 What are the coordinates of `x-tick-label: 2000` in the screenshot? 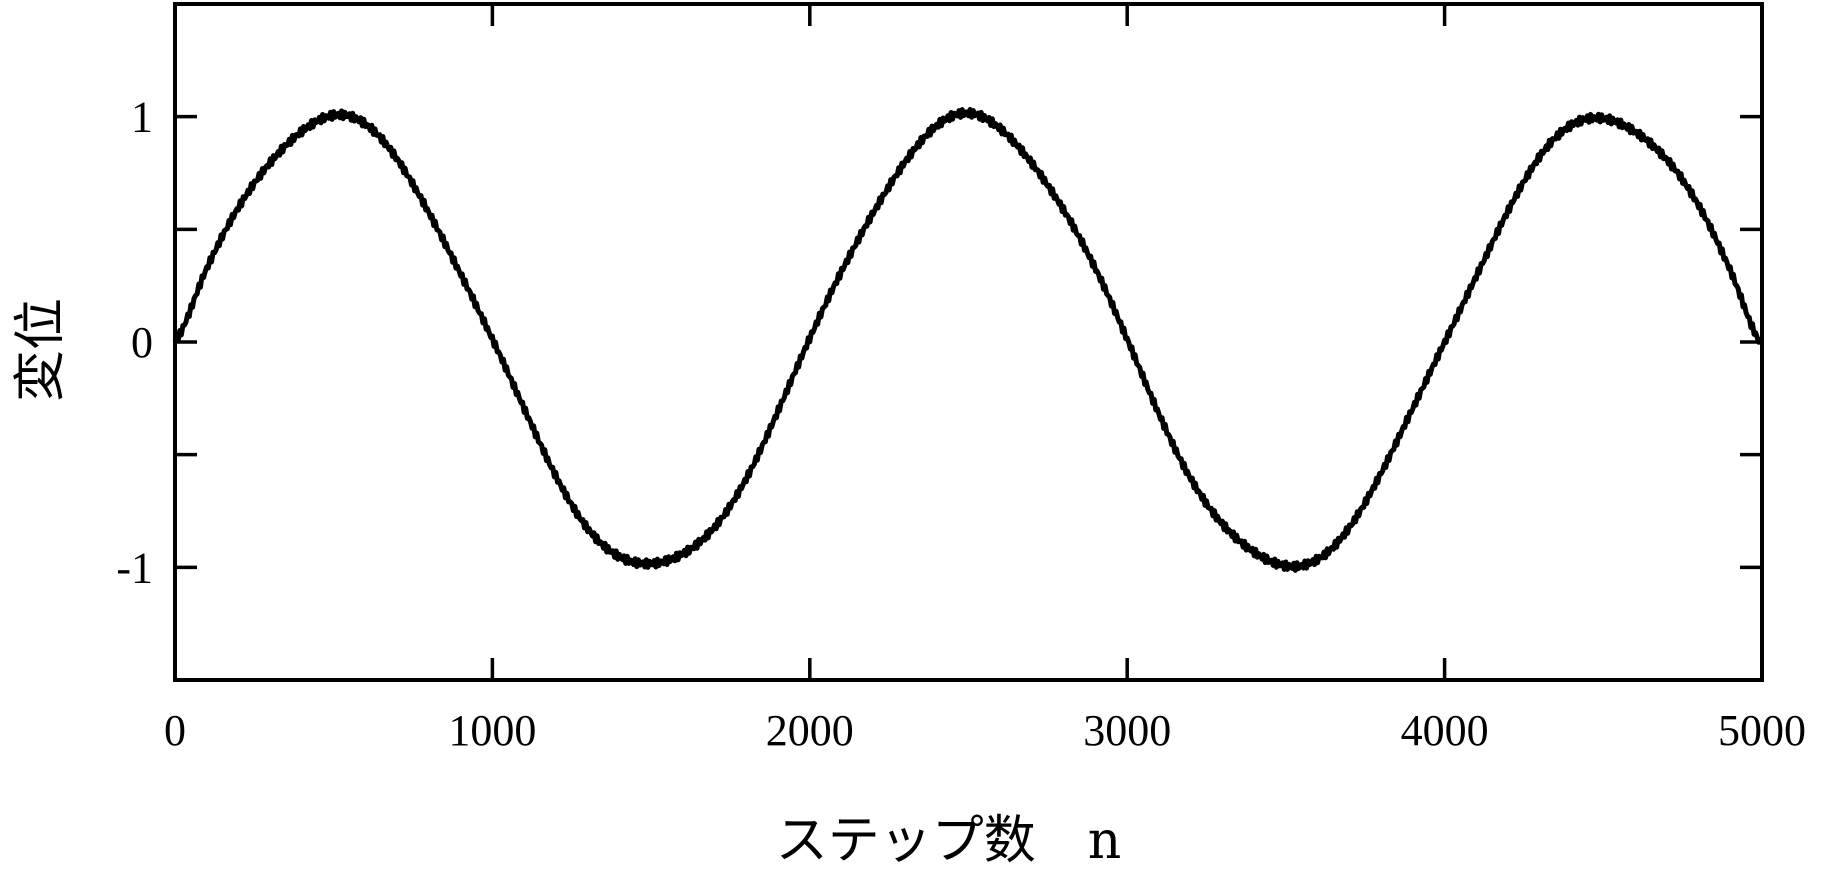 It's located at (810, 730).